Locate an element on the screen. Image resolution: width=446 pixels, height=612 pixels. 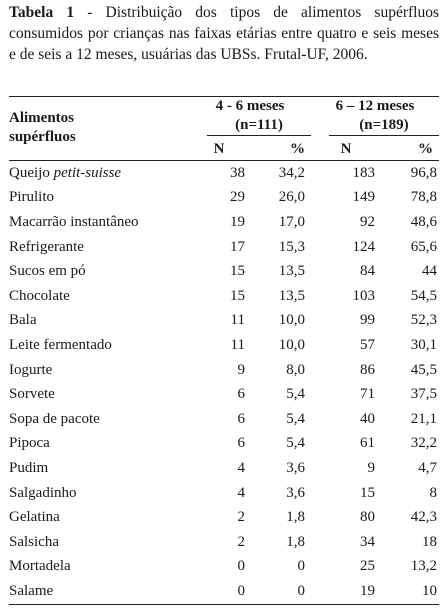
food-name: Mortadela is located at coordinates (40, 566).